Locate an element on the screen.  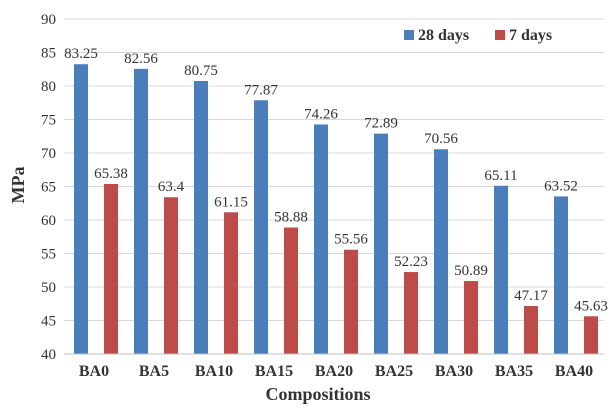
x-tick-label: BA30 is located at coordinates (454, 371).